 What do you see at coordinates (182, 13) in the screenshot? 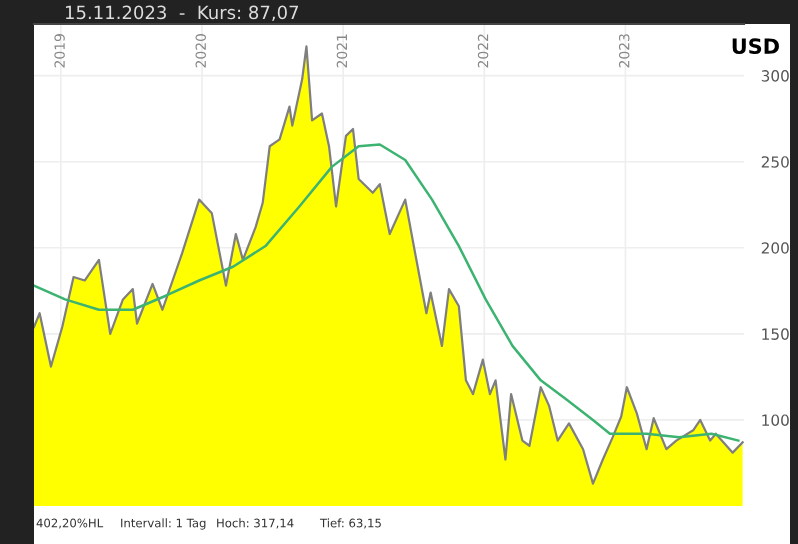
I see `chart-title: 15.11.2023 - Kurs: 87,07` at bounding box center [182, 13].